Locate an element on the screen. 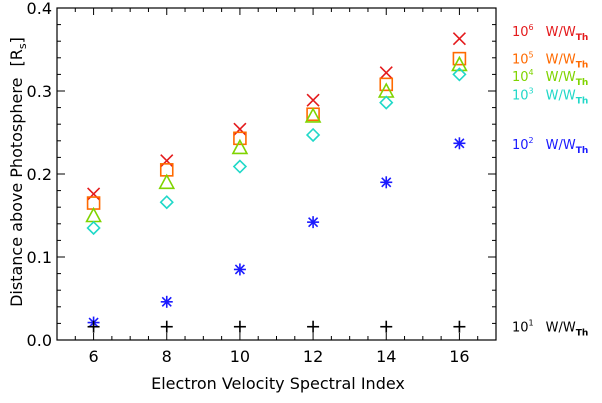 This screenshot has height=403, width=602. y-tick-label: 0.0 is located at coordinates (39, 340).